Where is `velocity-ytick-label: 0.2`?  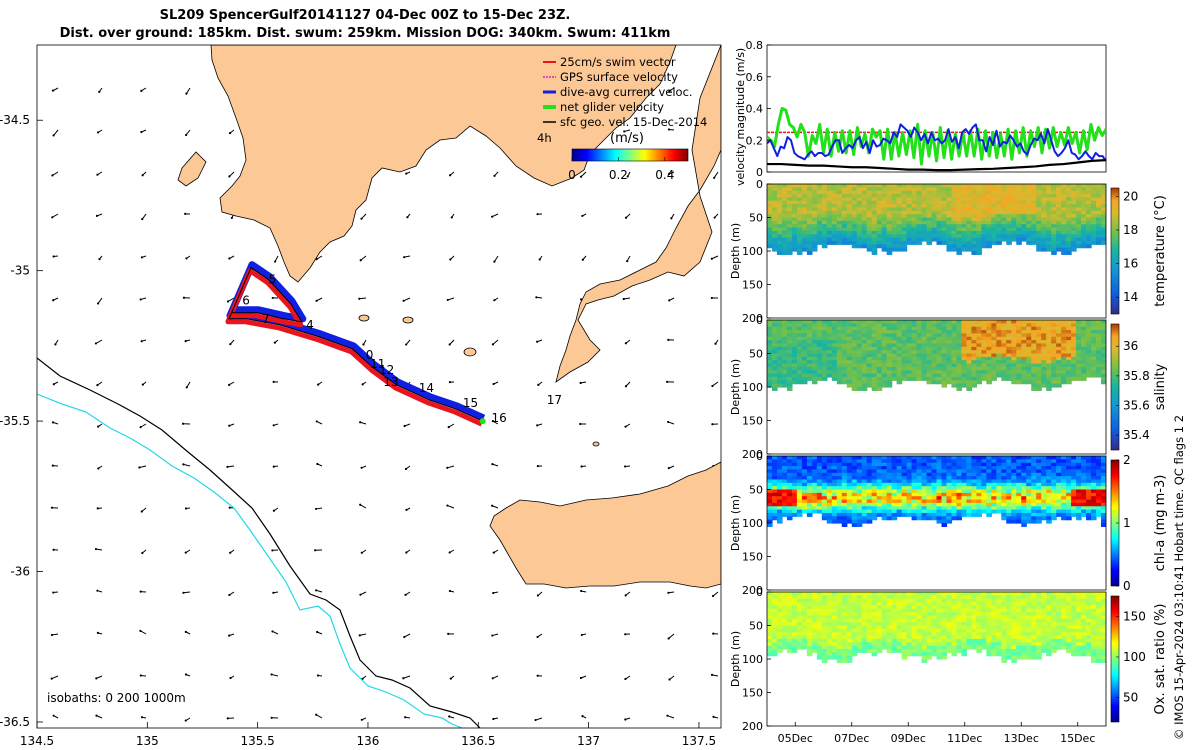 velocity-ytick-label: 0.2 is located at coordinates (755, 140).